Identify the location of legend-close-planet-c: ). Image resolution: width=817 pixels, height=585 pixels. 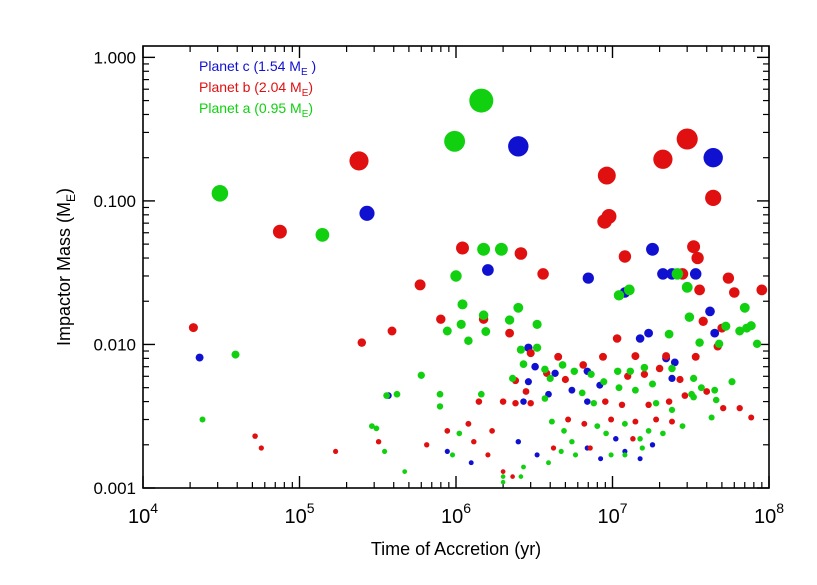
(312, 66).